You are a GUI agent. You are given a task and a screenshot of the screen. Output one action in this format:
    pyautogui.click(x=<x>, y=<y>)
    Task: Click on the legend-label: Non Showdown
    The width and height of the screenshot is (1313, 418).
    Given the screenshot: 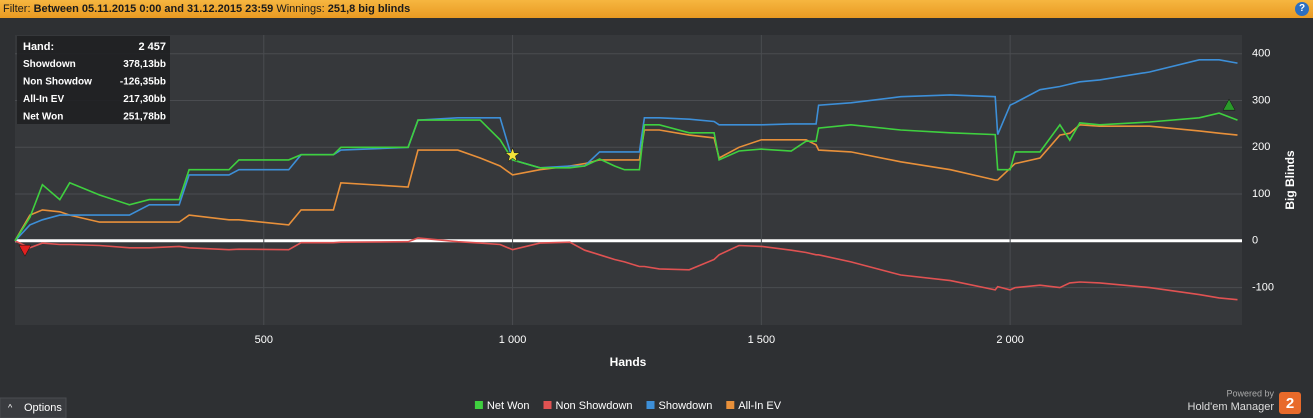 What is the action you would take?
    pyautogui.click(x=594, y=406)
    